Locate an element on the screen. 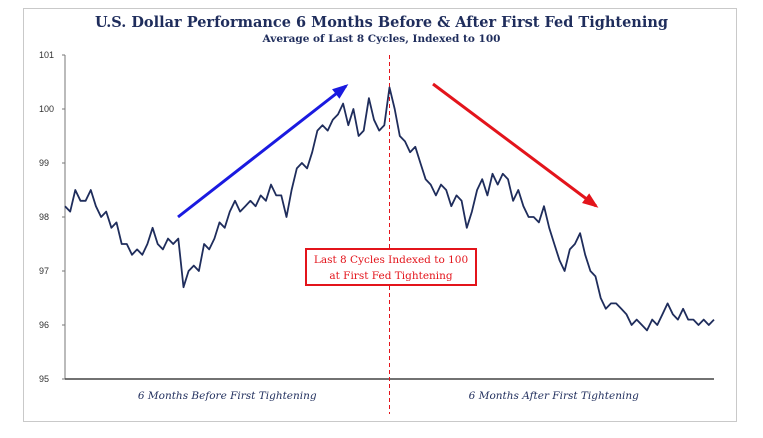 The height and width of the screenshot is (438, 763). y-axis: 95 96 97 98 99 100 101 is located at coordinates (52, 217).